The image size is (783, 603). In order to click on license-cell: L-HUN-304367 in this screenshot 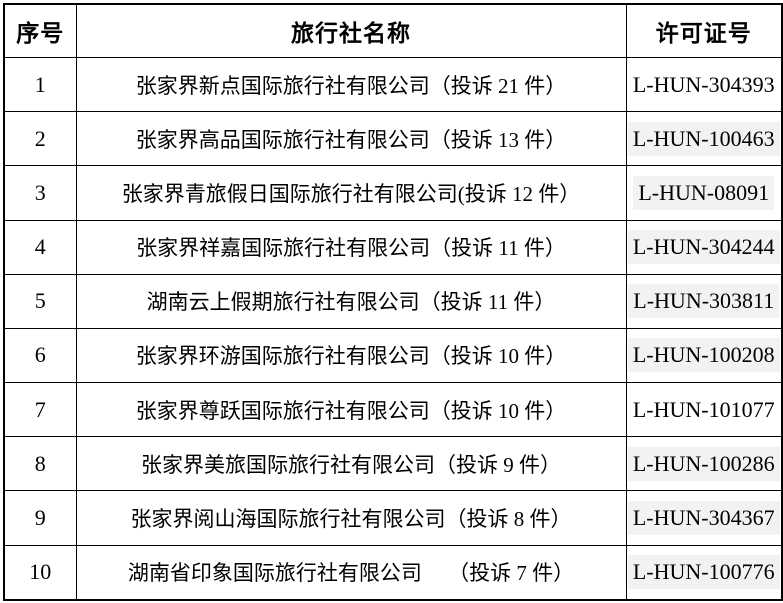, I will do `click(704, 518)`.